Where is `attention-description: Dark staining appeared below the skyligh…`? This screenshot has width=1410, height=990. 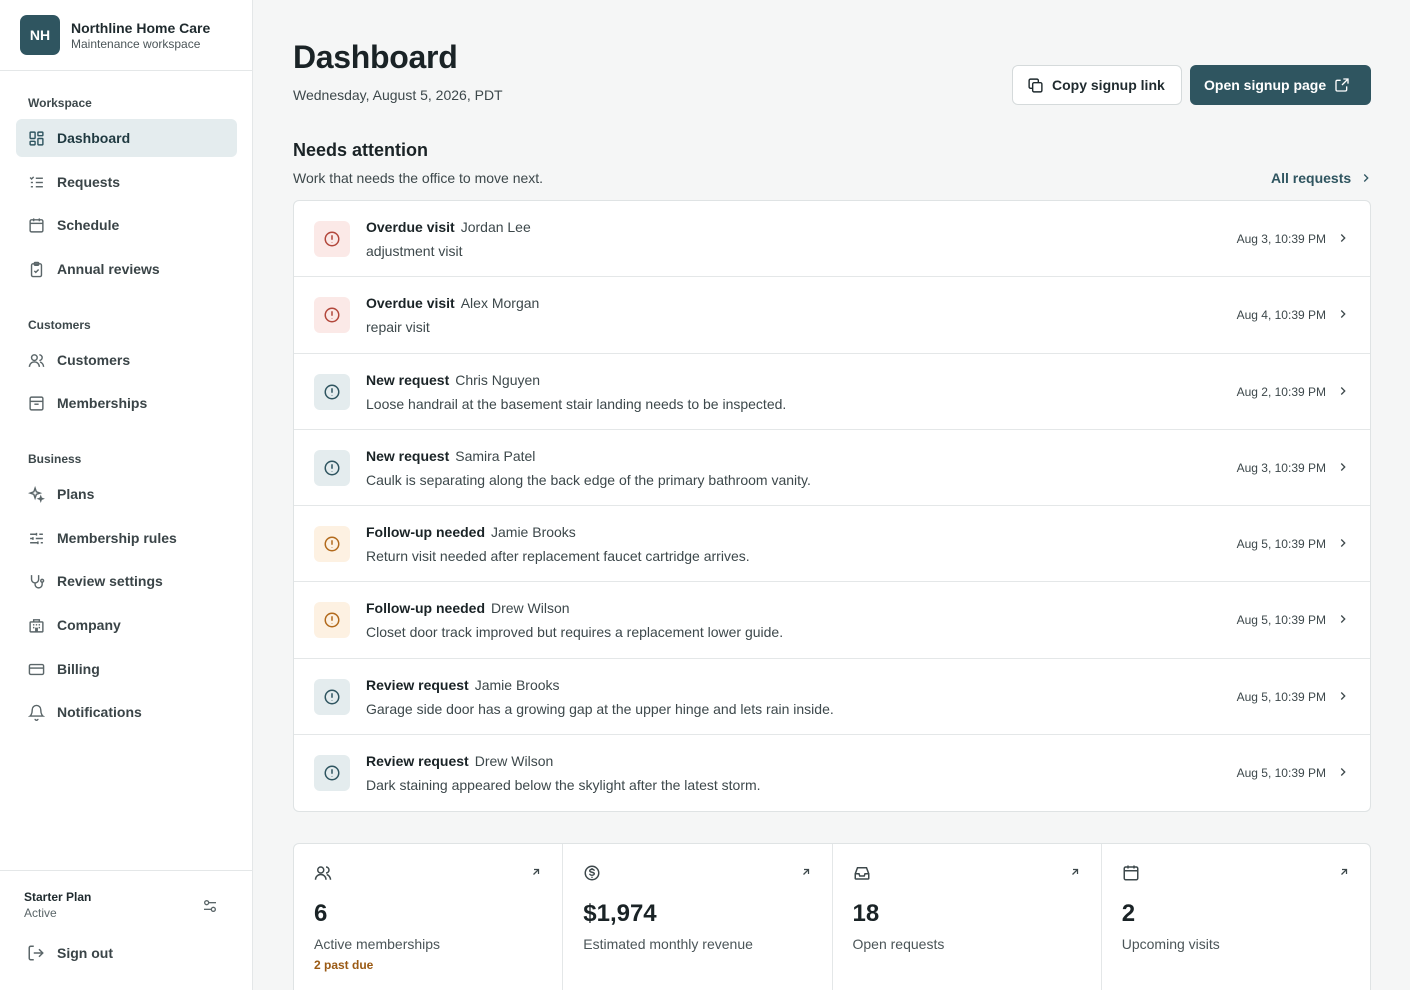 attention-description: Dark staining appeared below the skyligh… is located at coordinates (563, 784).